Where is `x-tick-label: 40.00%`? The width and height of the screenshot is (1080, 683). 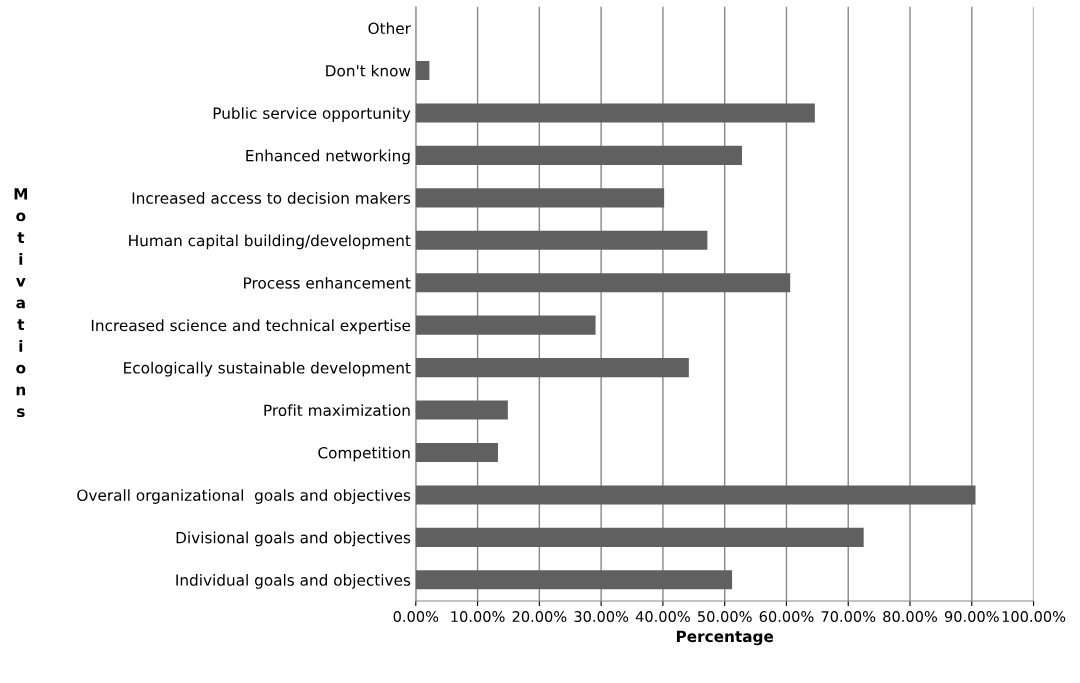
x-tick-label: 40.00% is located at coordinates (662, 617).